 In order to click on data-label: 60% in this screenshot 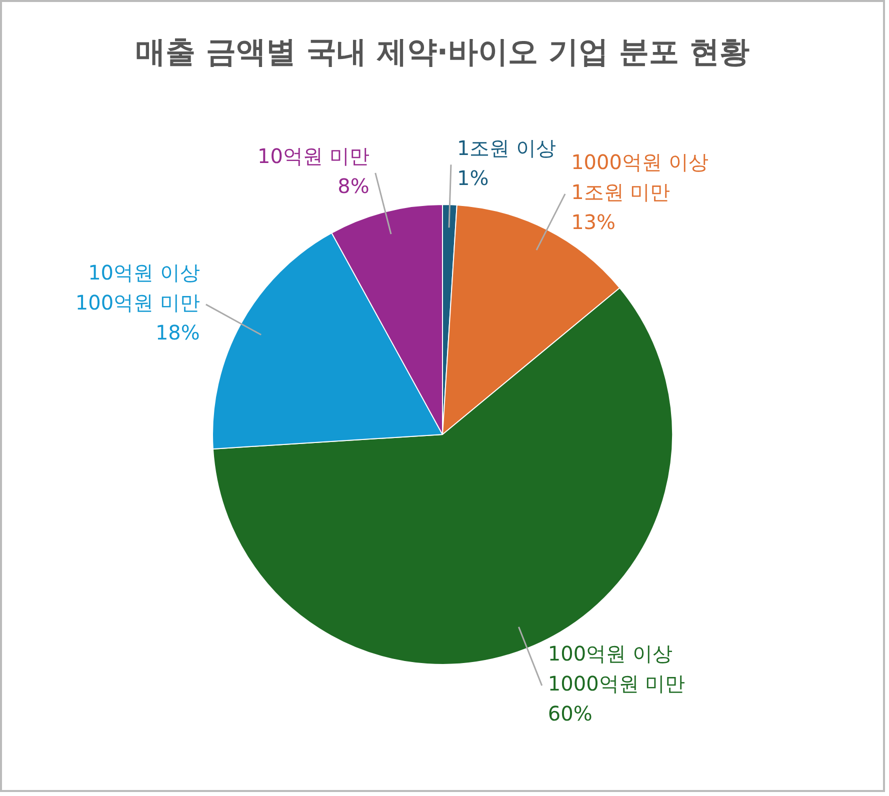, I will do `click(570, 714)`.